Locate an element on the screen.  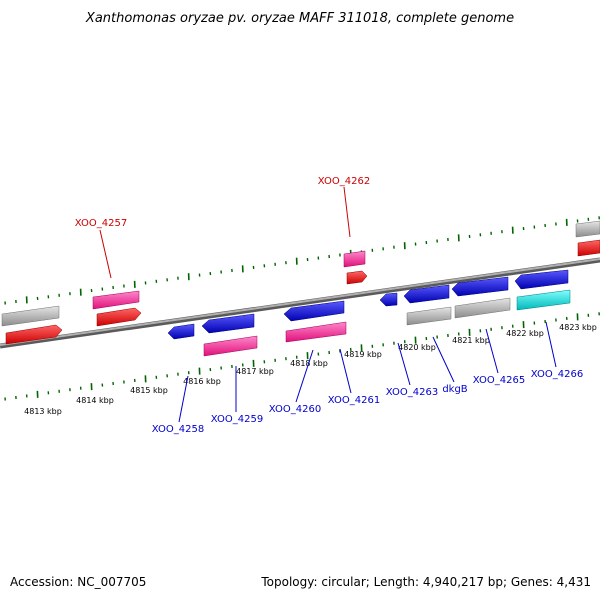
minus-strand-inner-genes is located at coordinates (368, 304).